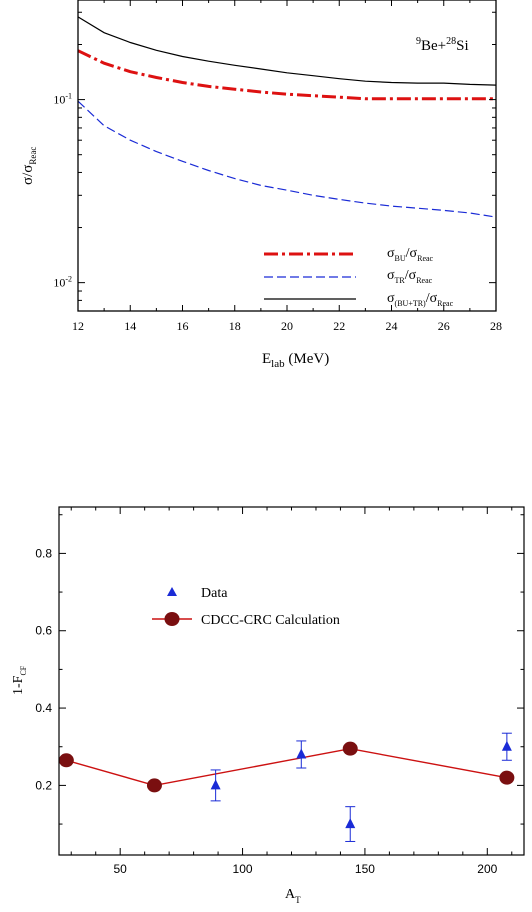 The image size is (532, 912). What do you see at coordinates (287, 767) in the screenshot?
I see `calc-series-line` at bounding box center [287, 767].